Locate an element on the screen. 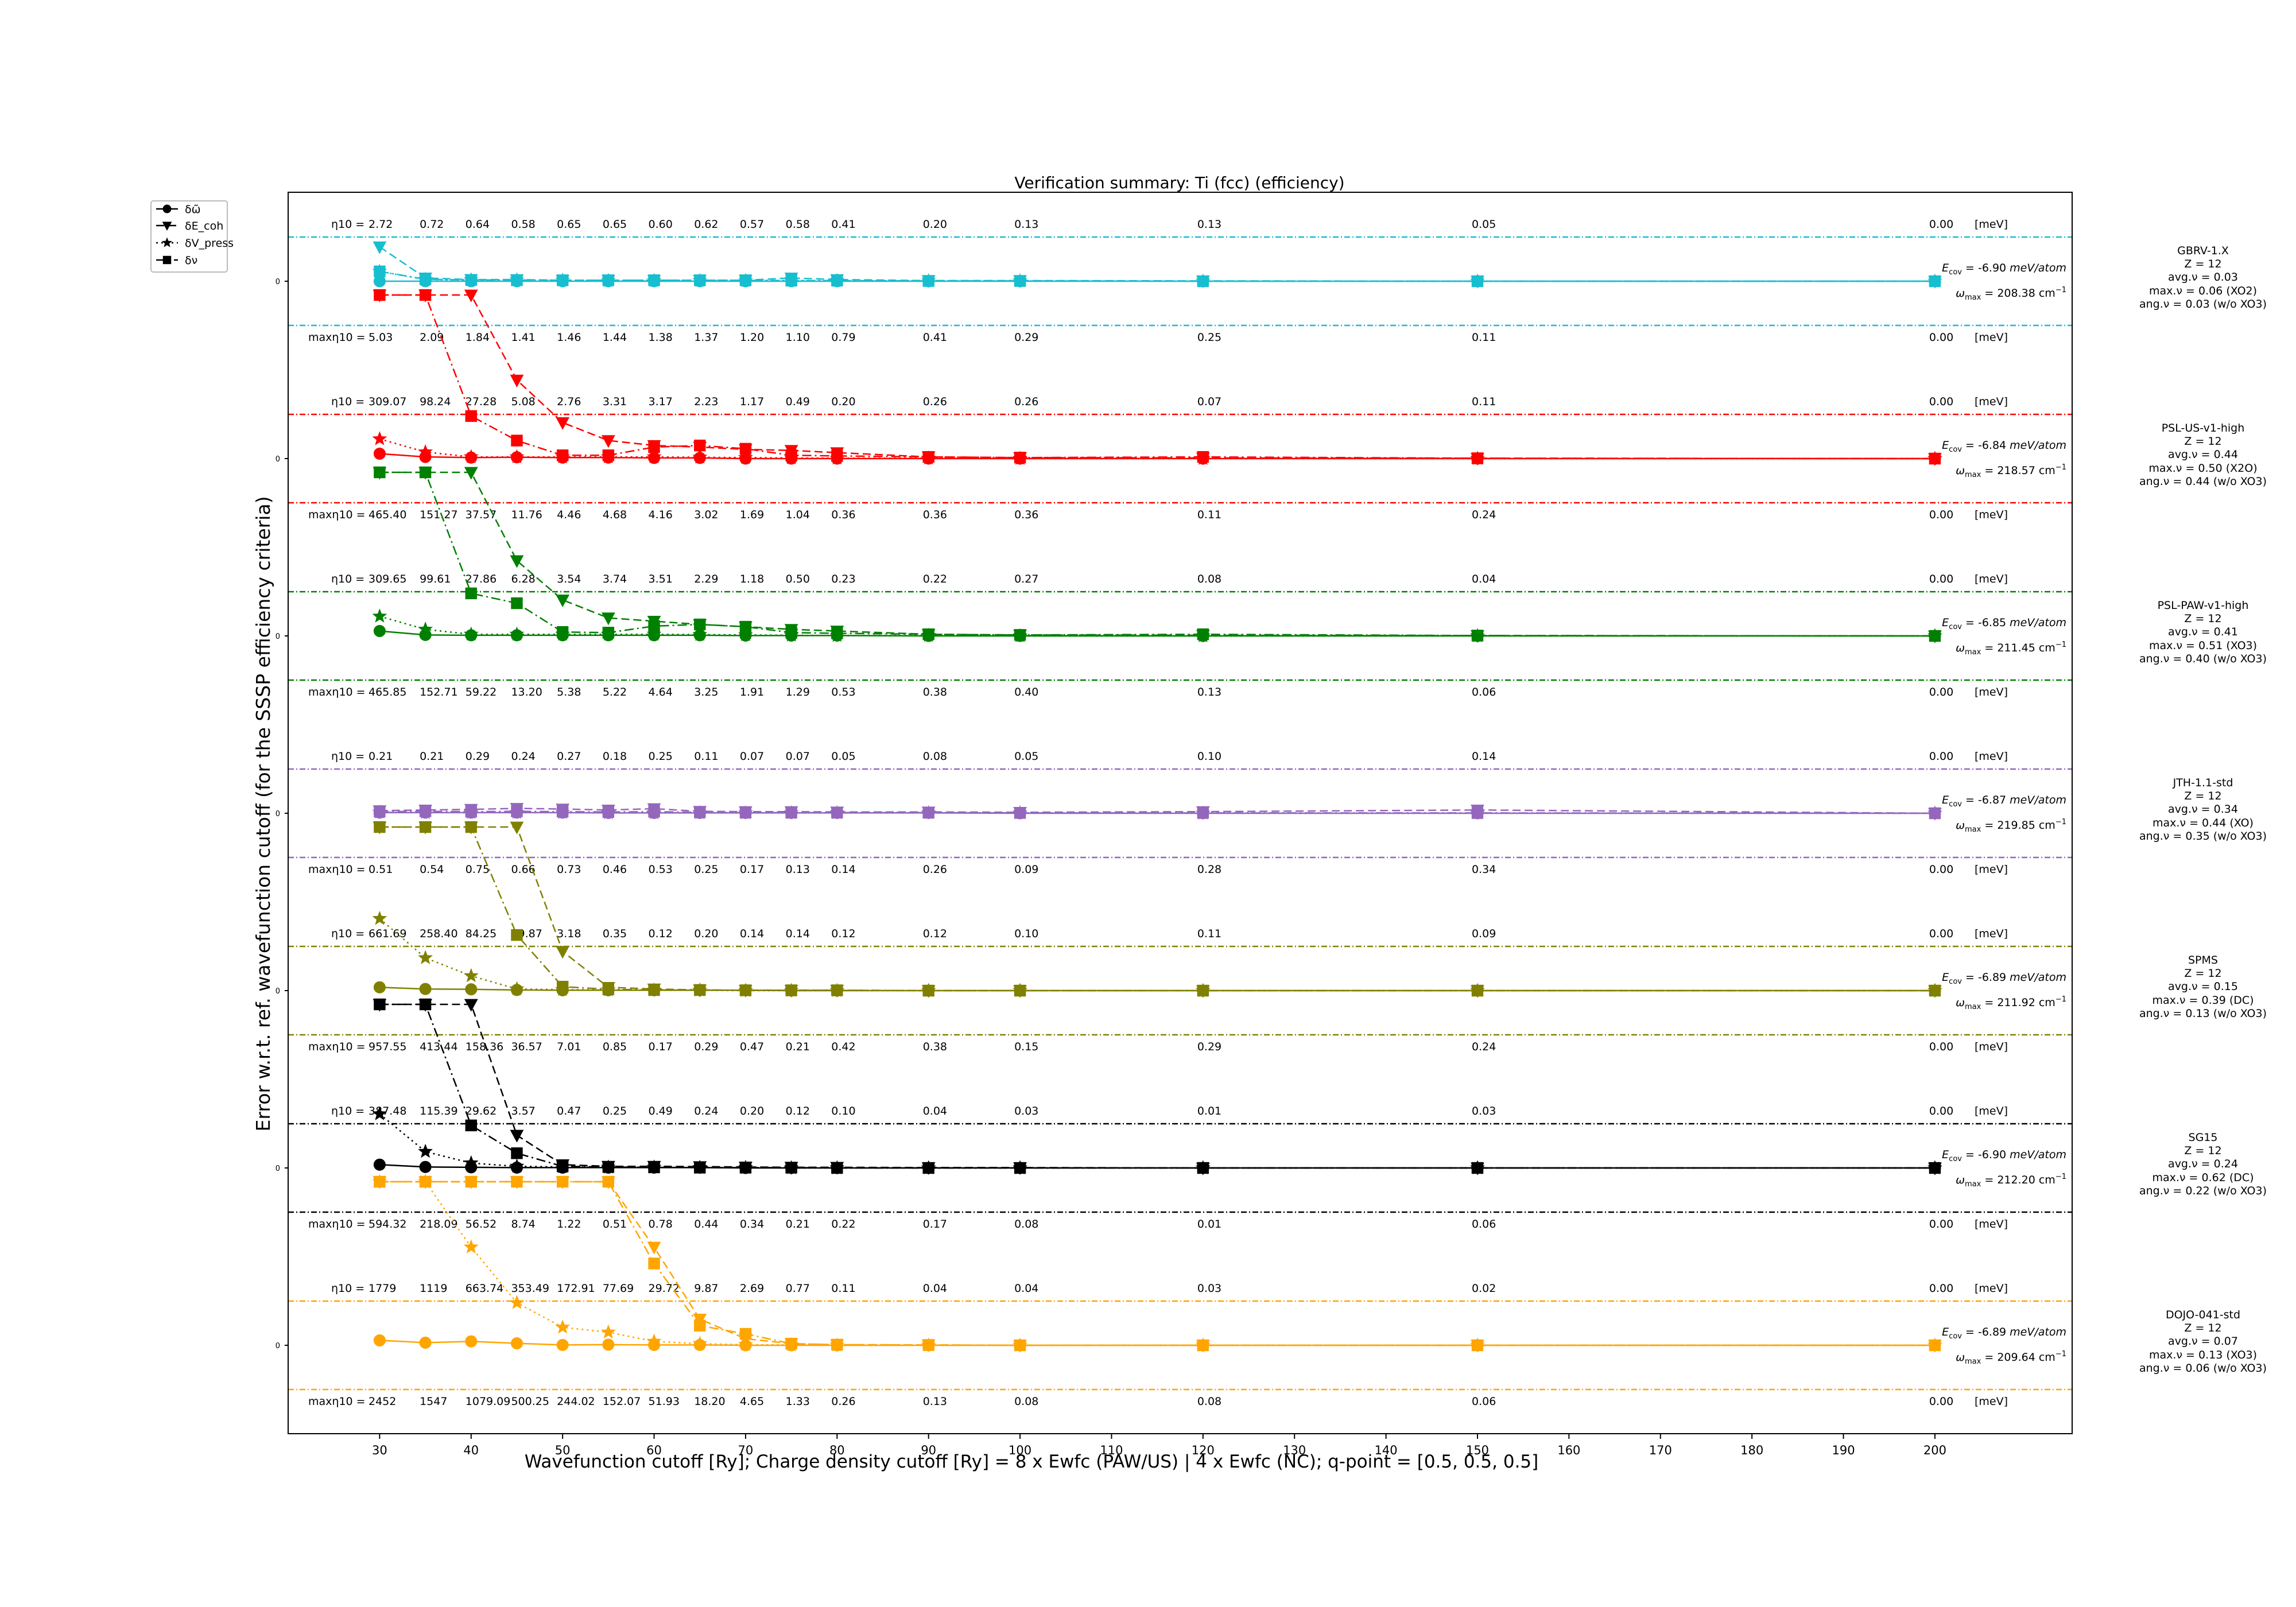  eta10-value: 661.69 is located at coordinates (387, 933).